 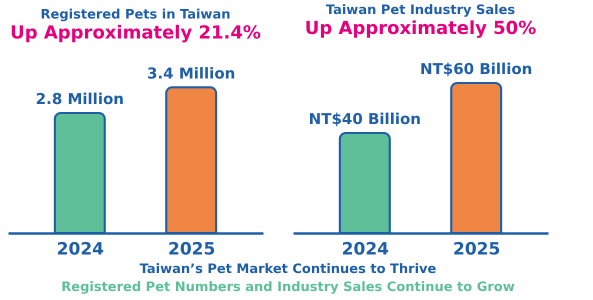 I want to click on chart-title: Registered Pets in Taiwan, so click(x=135, y=14).